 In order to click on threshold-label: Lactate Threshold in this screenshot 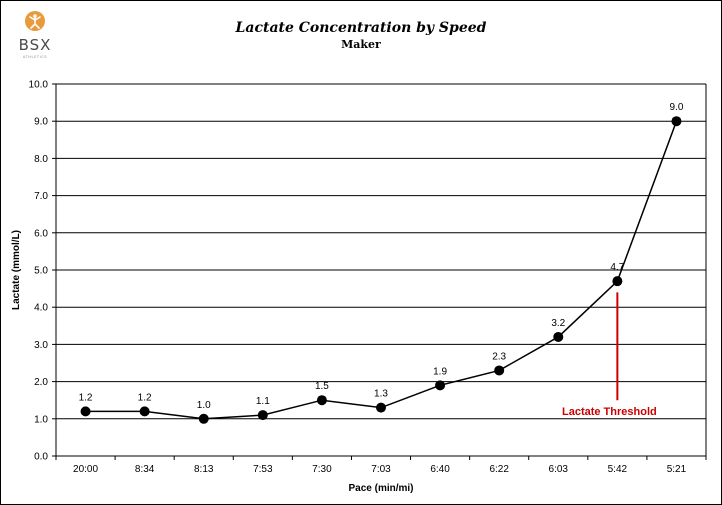, I will do `click(609, 412)`.